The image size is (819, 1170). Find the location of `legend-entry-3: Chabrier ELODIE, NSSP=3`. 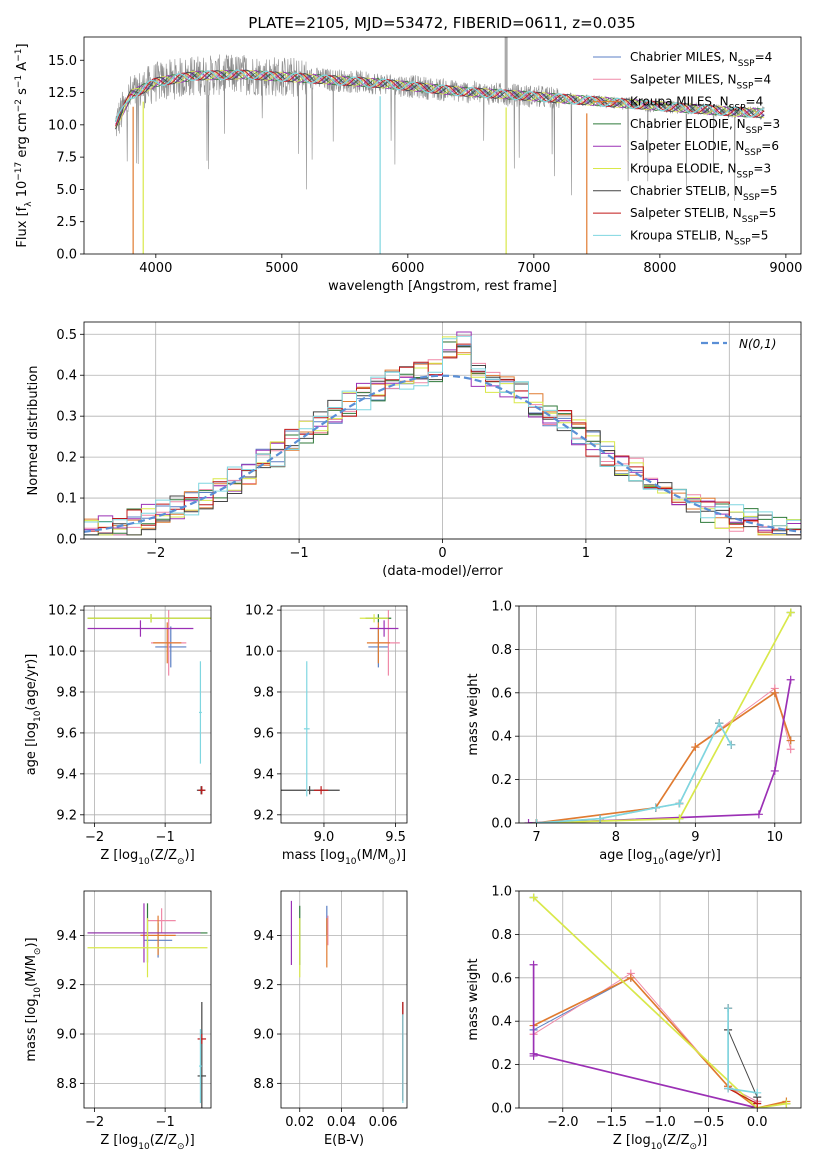

legend-entry-3: Chabrier ELODIE, NSSP=3 is located at coordinates (705, 126).